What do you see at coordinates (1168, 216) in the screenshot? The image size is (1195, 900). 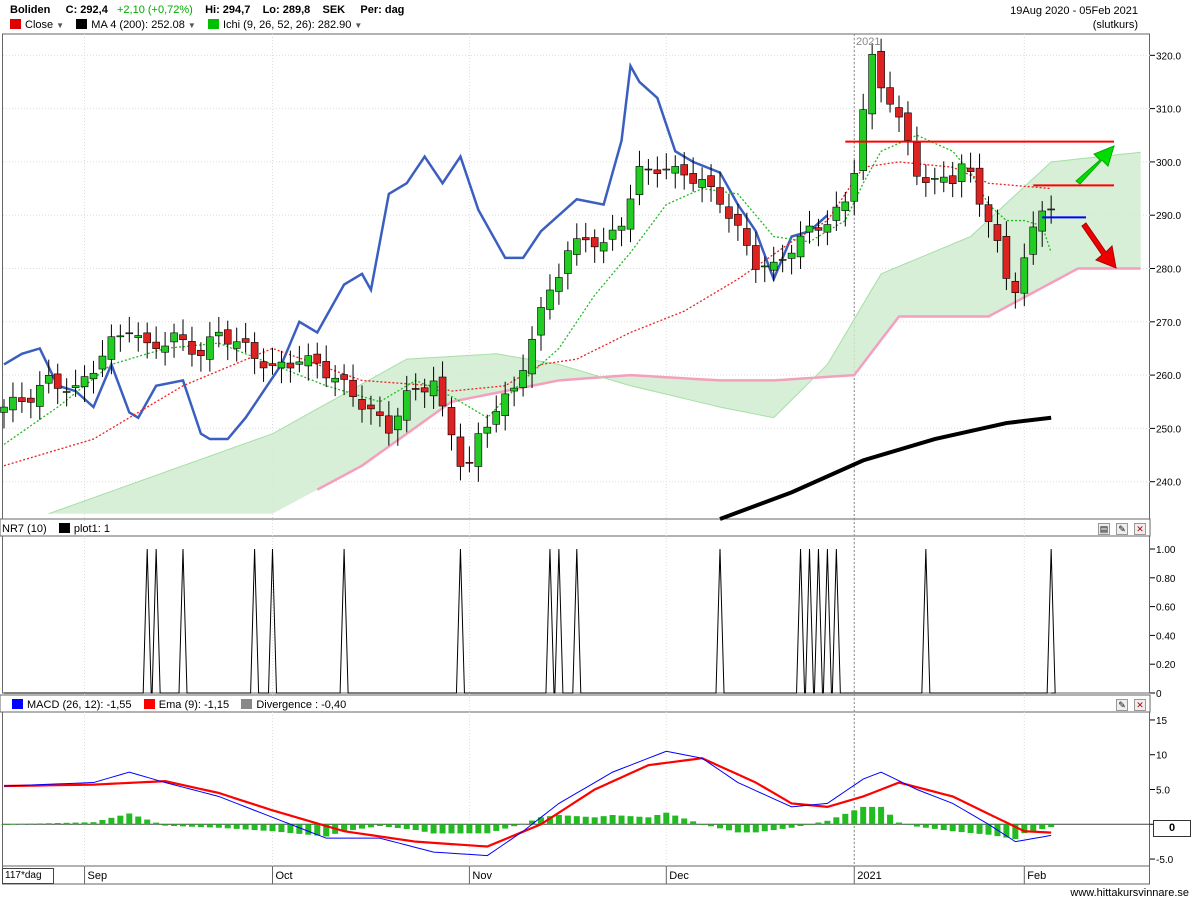 I see `y-tick-label: 290.0` at bounding box center [1168, 216].